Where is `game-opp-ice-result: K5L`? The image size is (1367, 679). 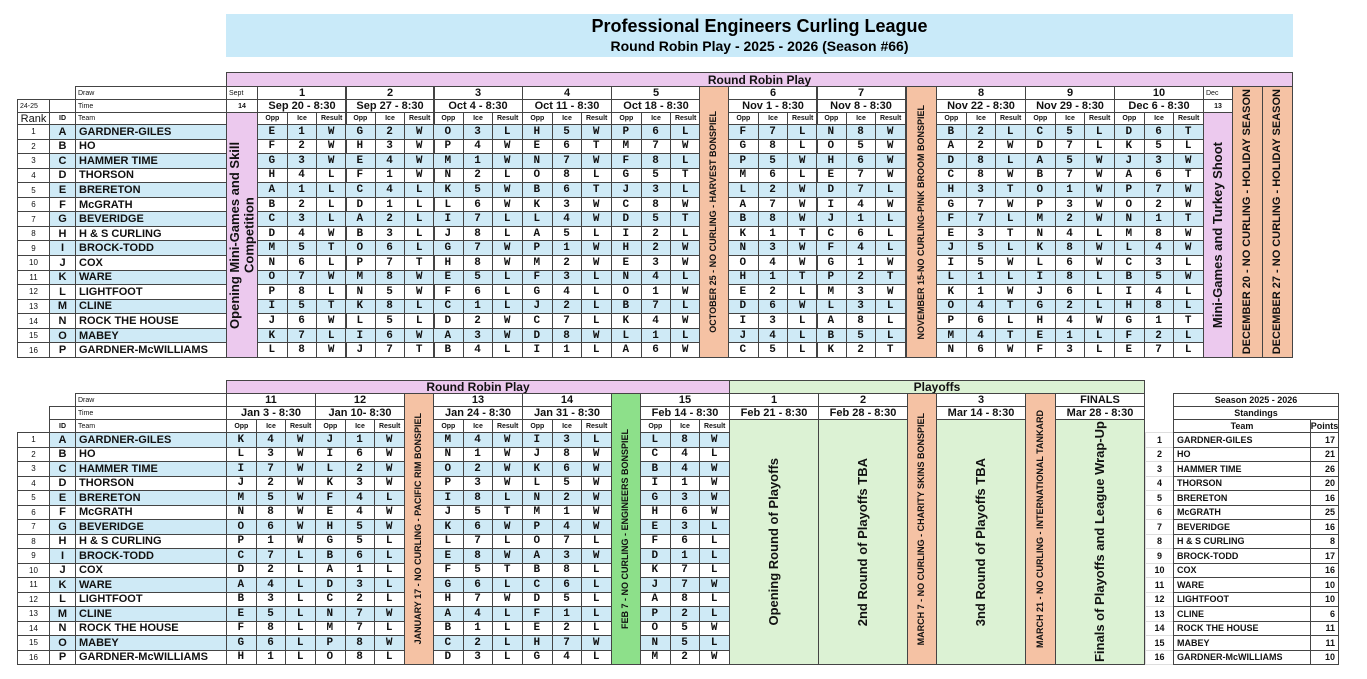 game-opp-ice-result: K5L is located at coordinates (1170, 146).